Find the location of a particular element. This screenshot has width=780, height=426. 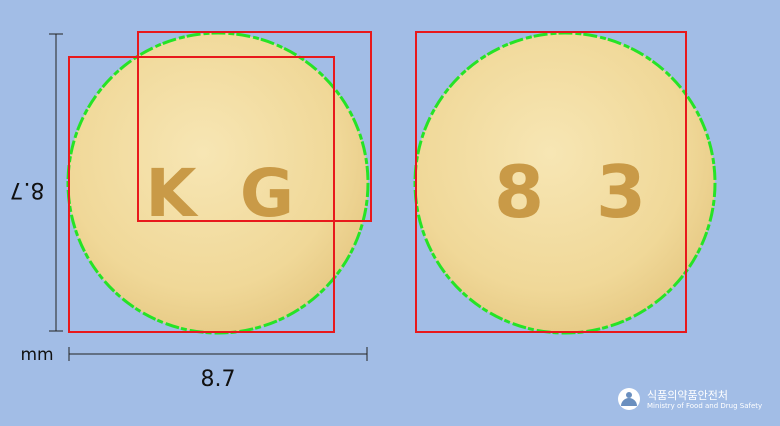

left-tablet-imprint-left: K is located at coordinates (172, 193).